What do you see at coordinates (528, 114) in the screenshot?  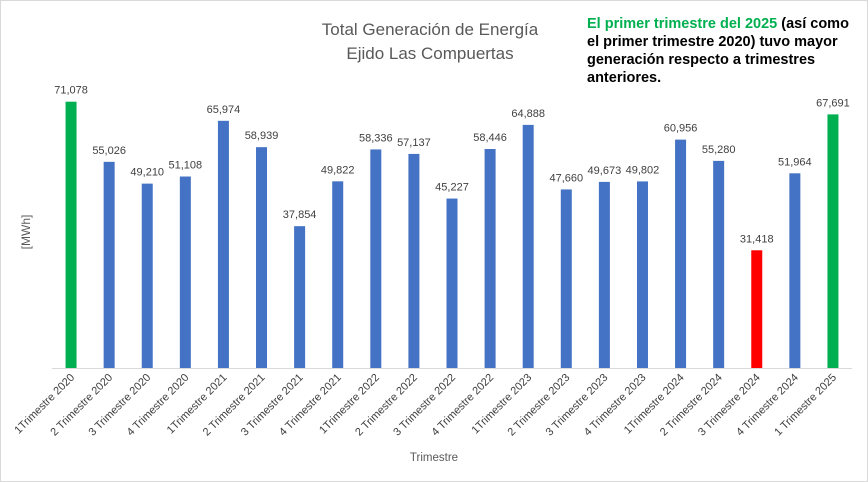 I see `data-label: 64,888` at bounding box center [528, 114].